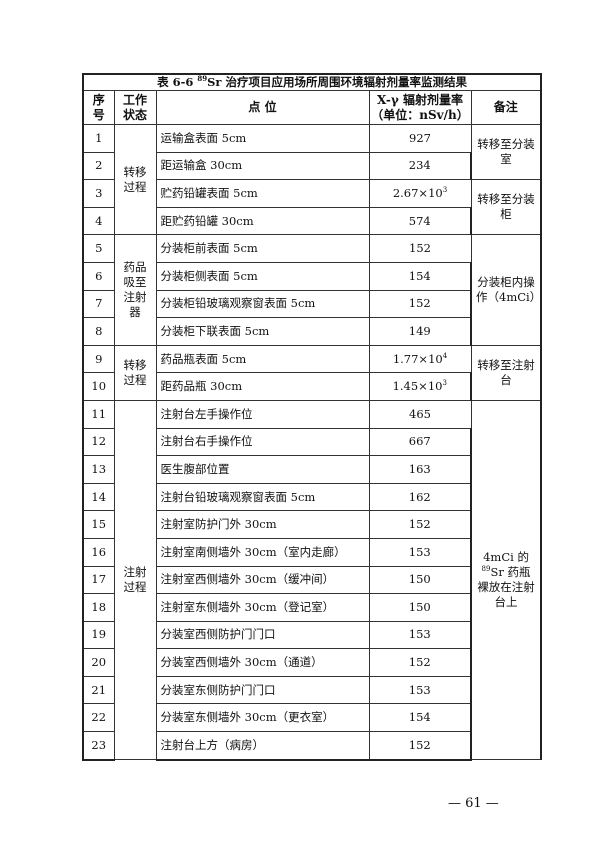 This screenshot has width=600, height=848. I want to click on row-number: 20, so click(98, 662).